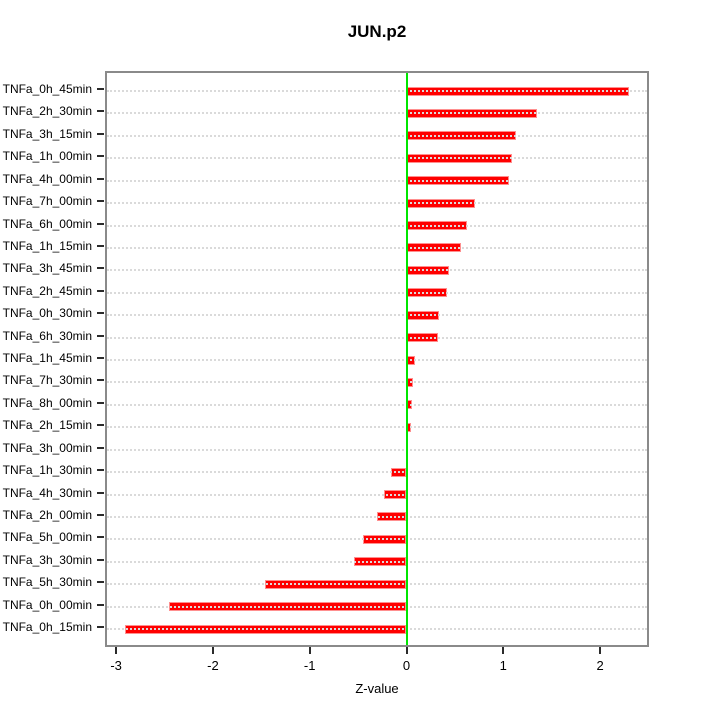 This screenshot has width=720, height=720. Describe the element at coordinates (213, 665) in the screenshot. I see `x-tick-label: -2` at that location.